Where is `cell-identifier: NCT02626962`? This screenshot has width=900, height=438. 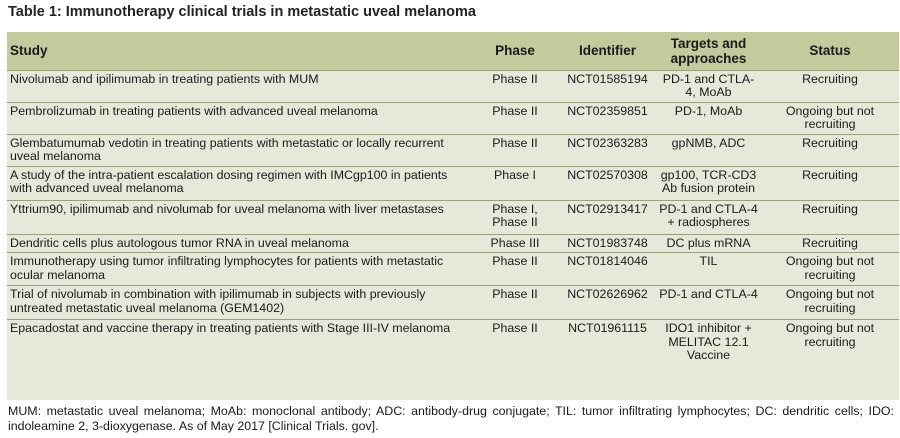
cell-identifier: NCT02626962 is located at coordinates (607, 294).